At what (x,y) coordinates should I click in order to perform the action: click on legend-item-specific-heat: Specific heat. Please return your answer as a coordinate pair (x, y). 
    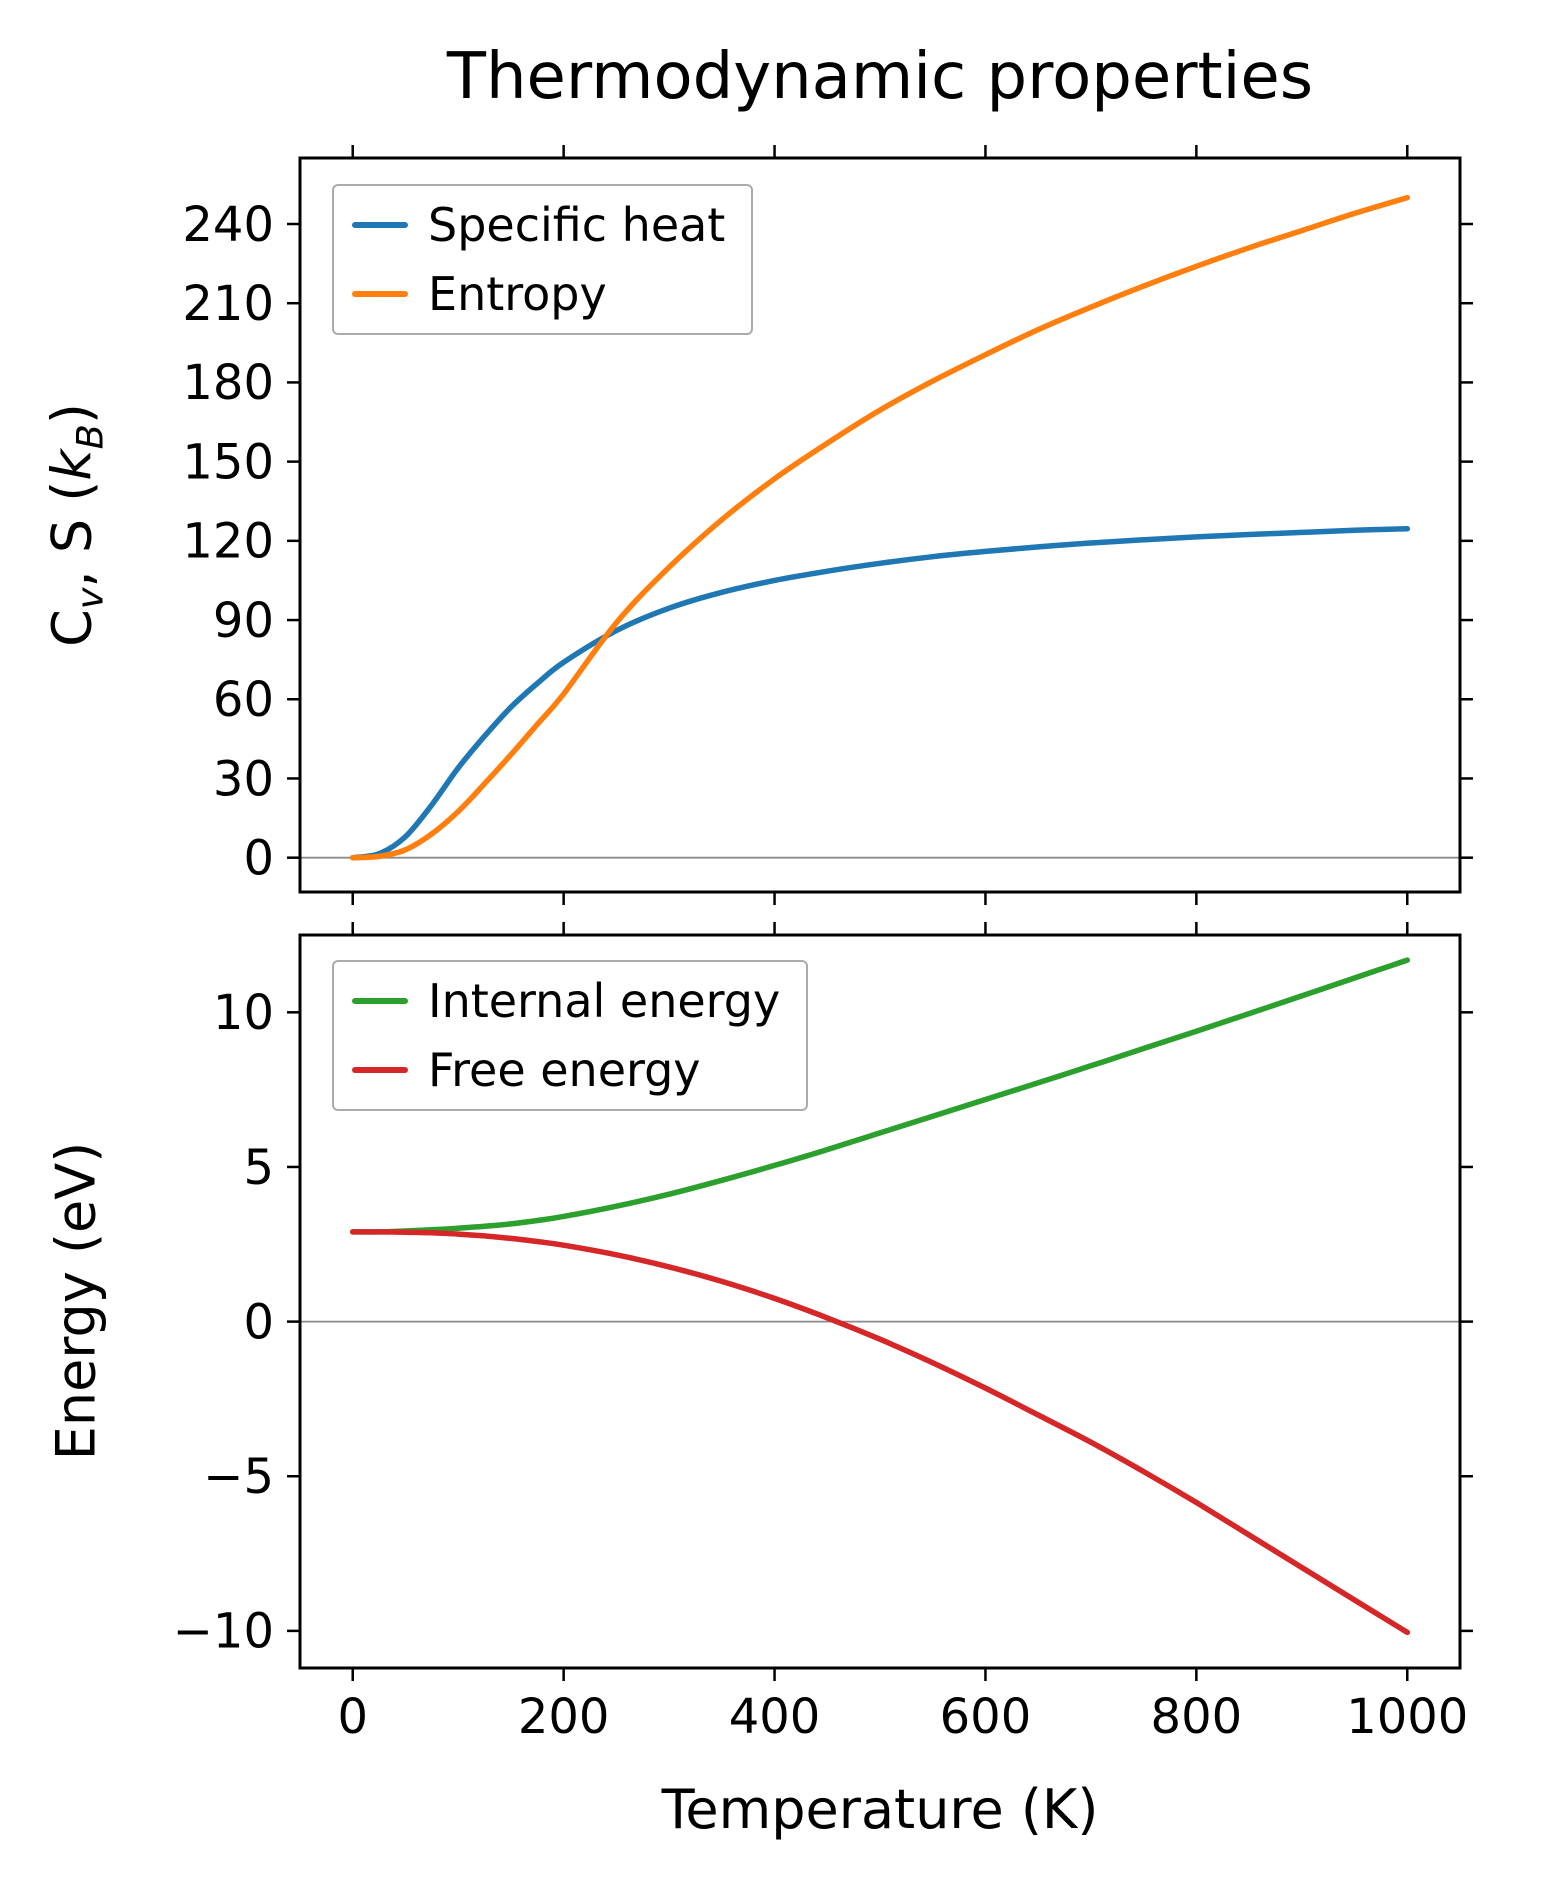
    Looking at the image, I should click on (538, 225).